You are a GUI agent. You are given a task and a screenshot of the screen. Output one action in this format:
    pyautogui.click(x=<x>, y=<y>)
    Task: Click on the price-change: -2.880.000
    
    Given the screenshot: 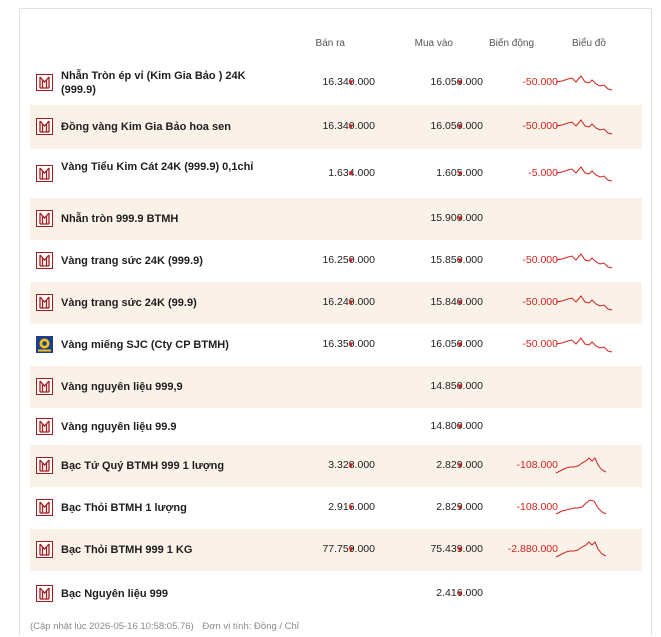 What is the action you would take?
    pyautogui.click(x=532, y=549)
    